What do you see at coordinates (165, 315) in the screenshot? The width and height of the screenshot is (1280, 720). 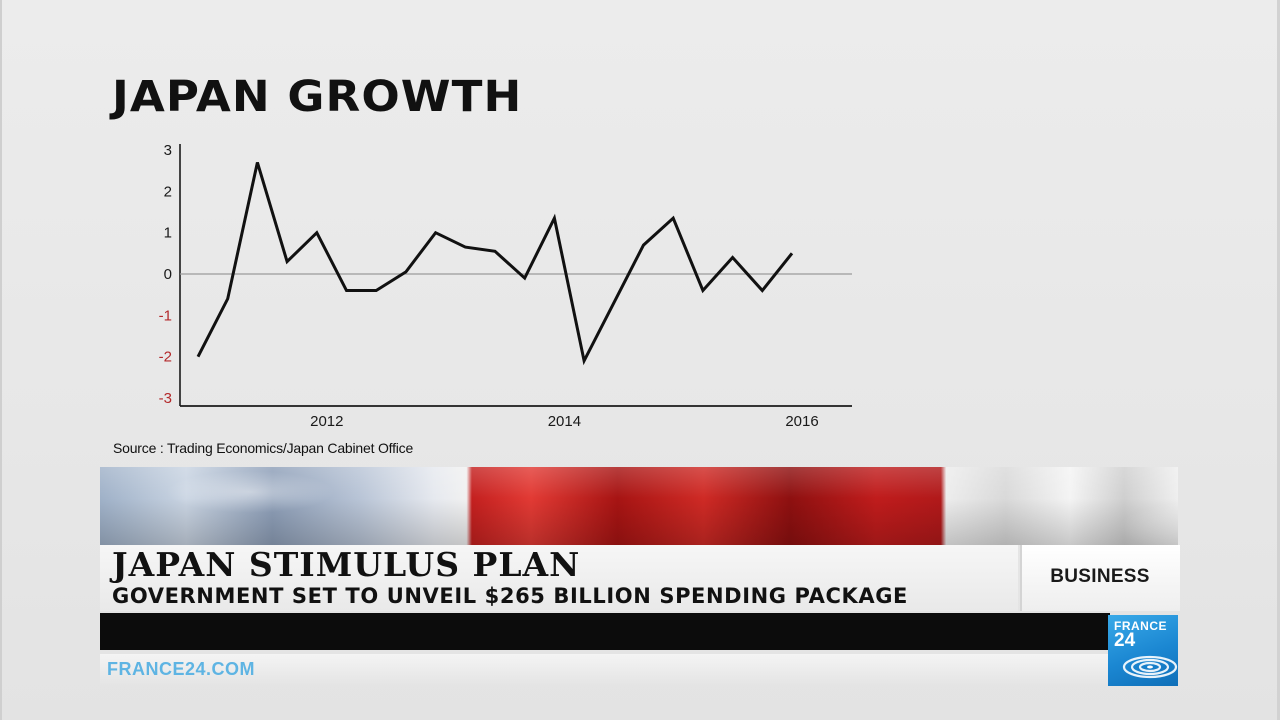 I see `y-tick-label: -1` at bounding box center [165, 315].